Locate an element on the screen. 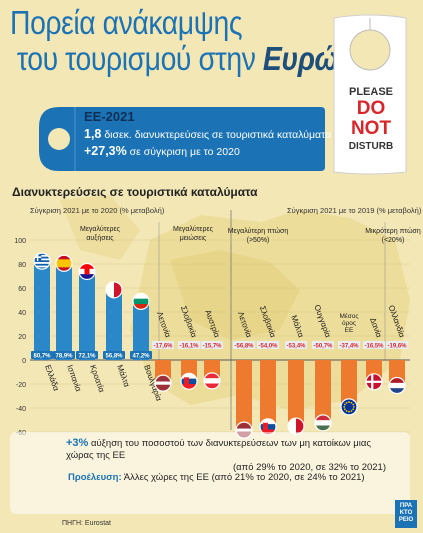 The height and width of the screenshot is (533, 423). value-label: 80,7% is located at coordinates (42, 357).